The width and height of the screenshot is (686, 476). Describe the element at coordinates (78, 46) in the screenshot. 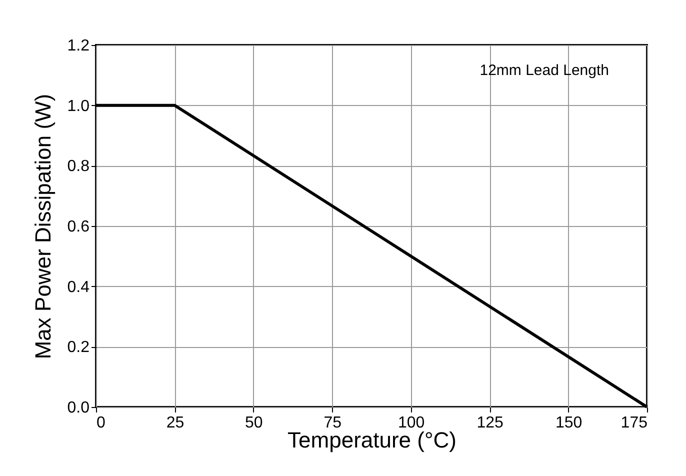

I see `y-tick-label: 1.2` at that location.